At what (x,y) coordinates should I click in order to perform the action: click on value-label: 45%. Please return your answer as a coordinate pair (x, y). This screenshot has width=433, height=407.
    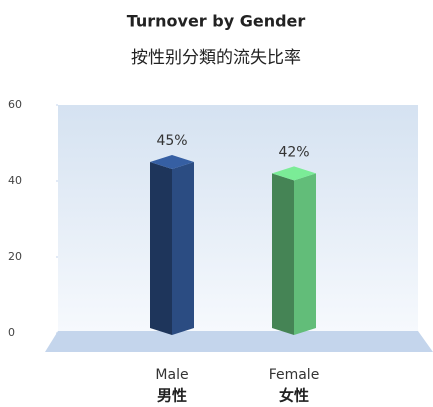
    Looking at the image, I should click on (171, 141).